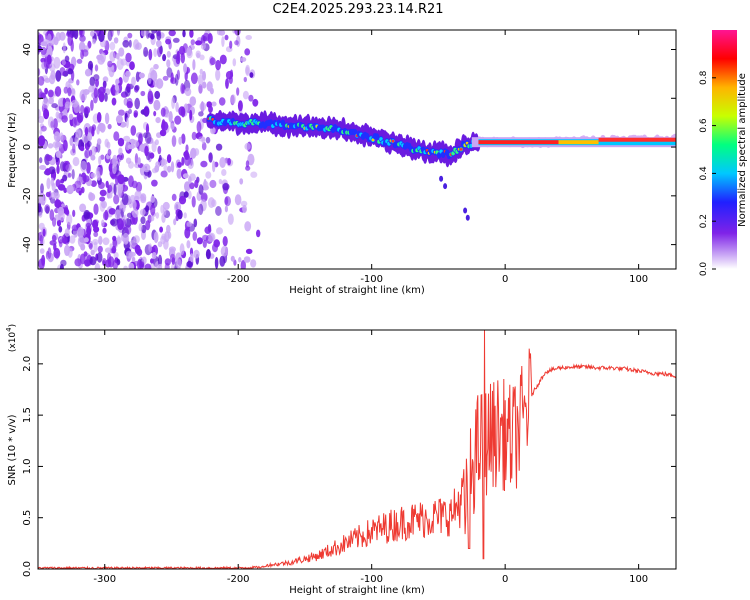  I want to click on snr-ylabel: SNR (10 * v/v), so click(12, 449).